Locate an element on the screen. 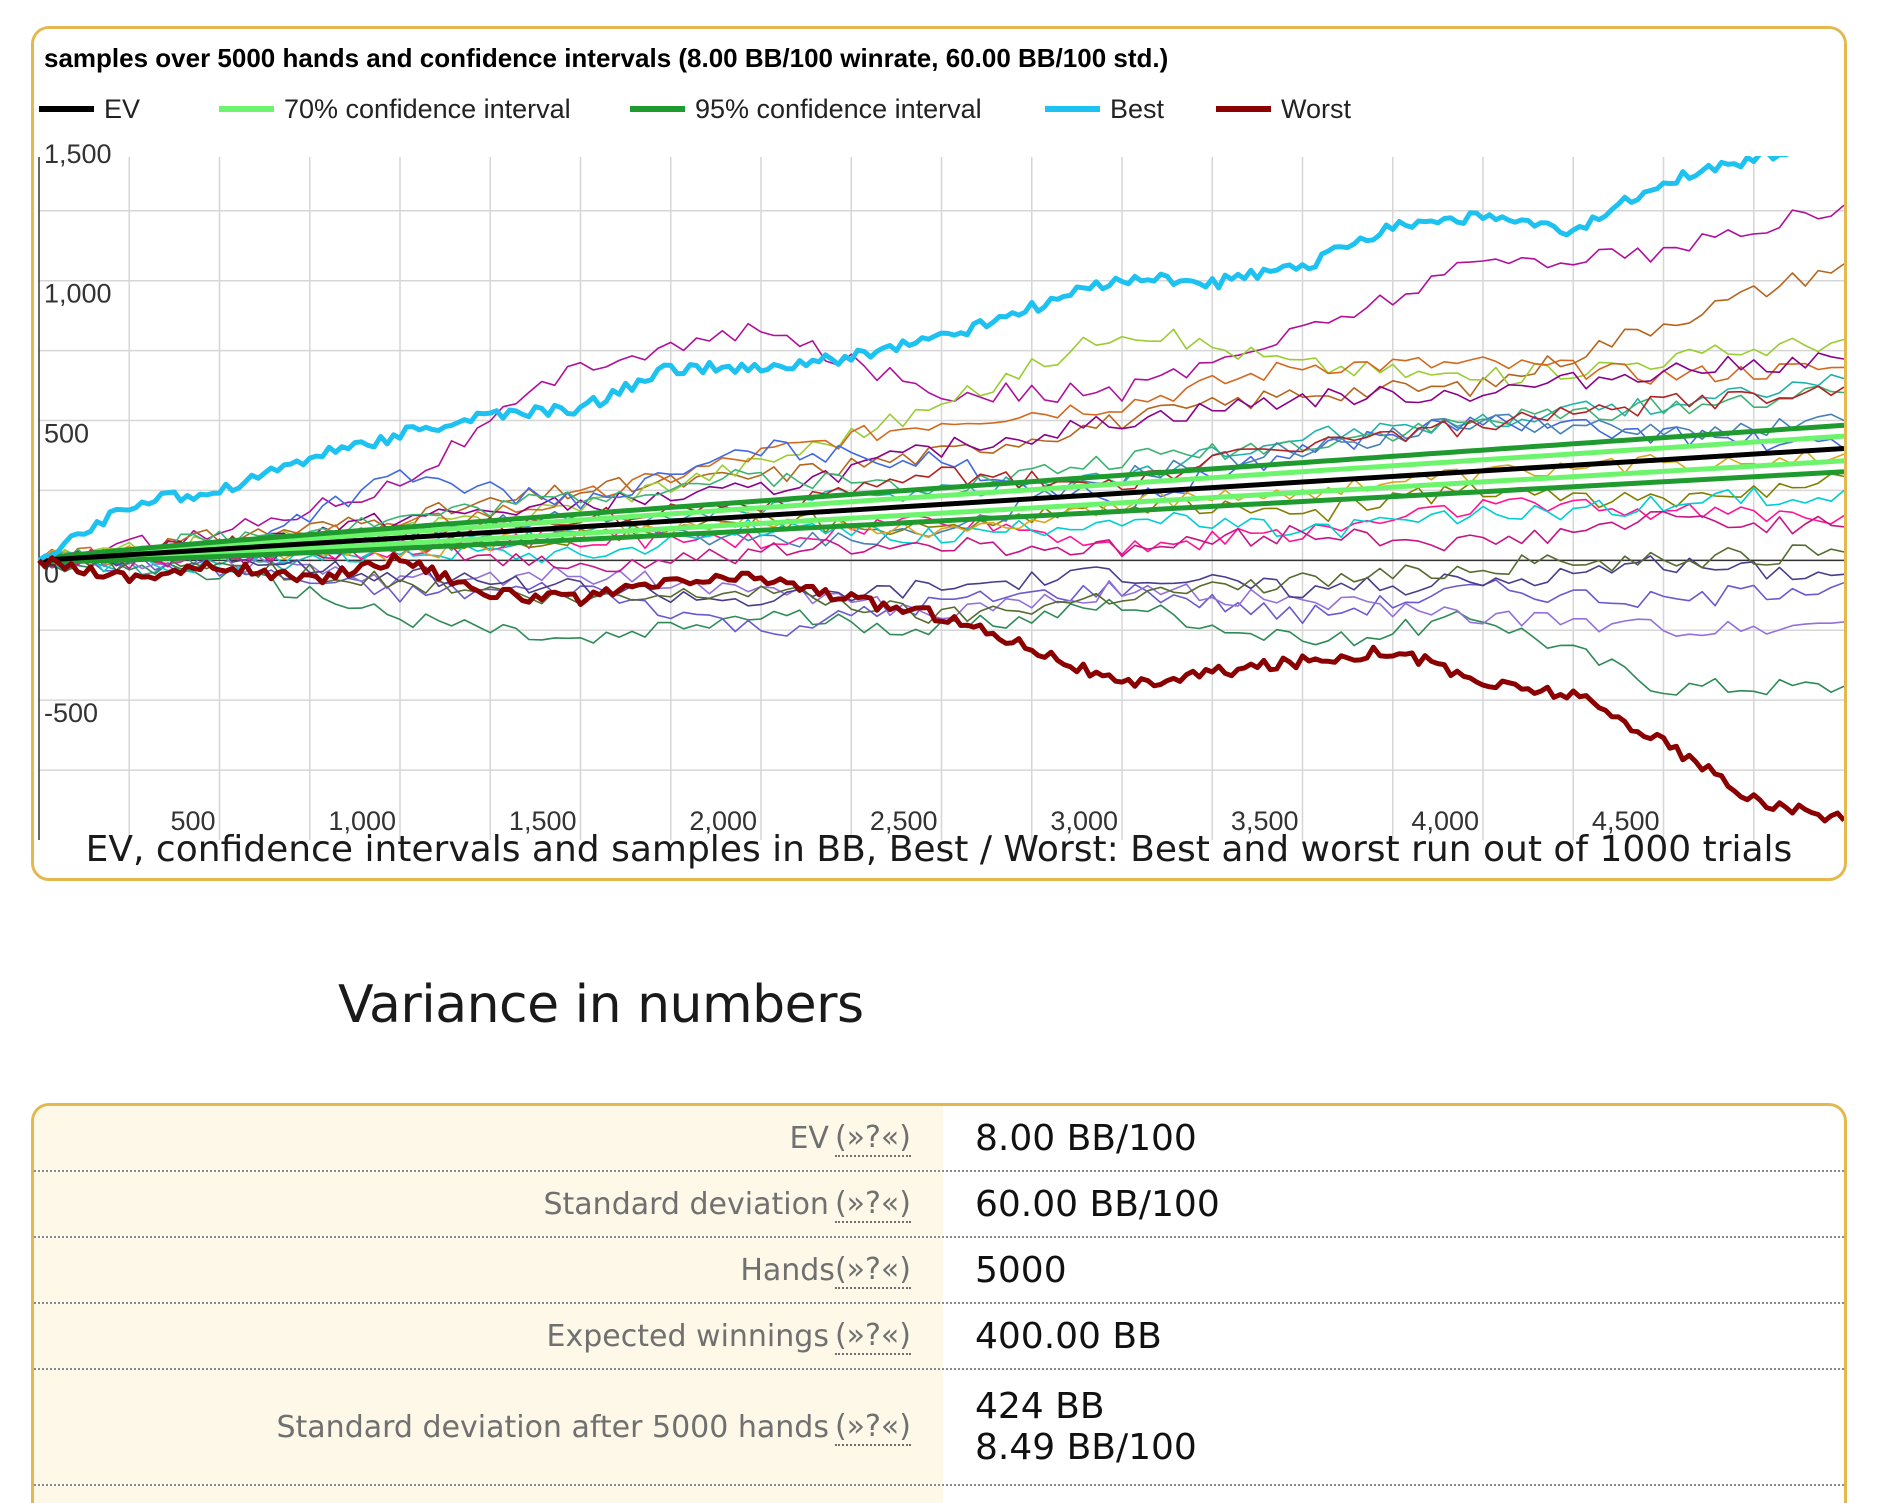 The height and width of the screenshot is (1503, 1886). y-tick-label: -500 is located at coordinates (71, 713).